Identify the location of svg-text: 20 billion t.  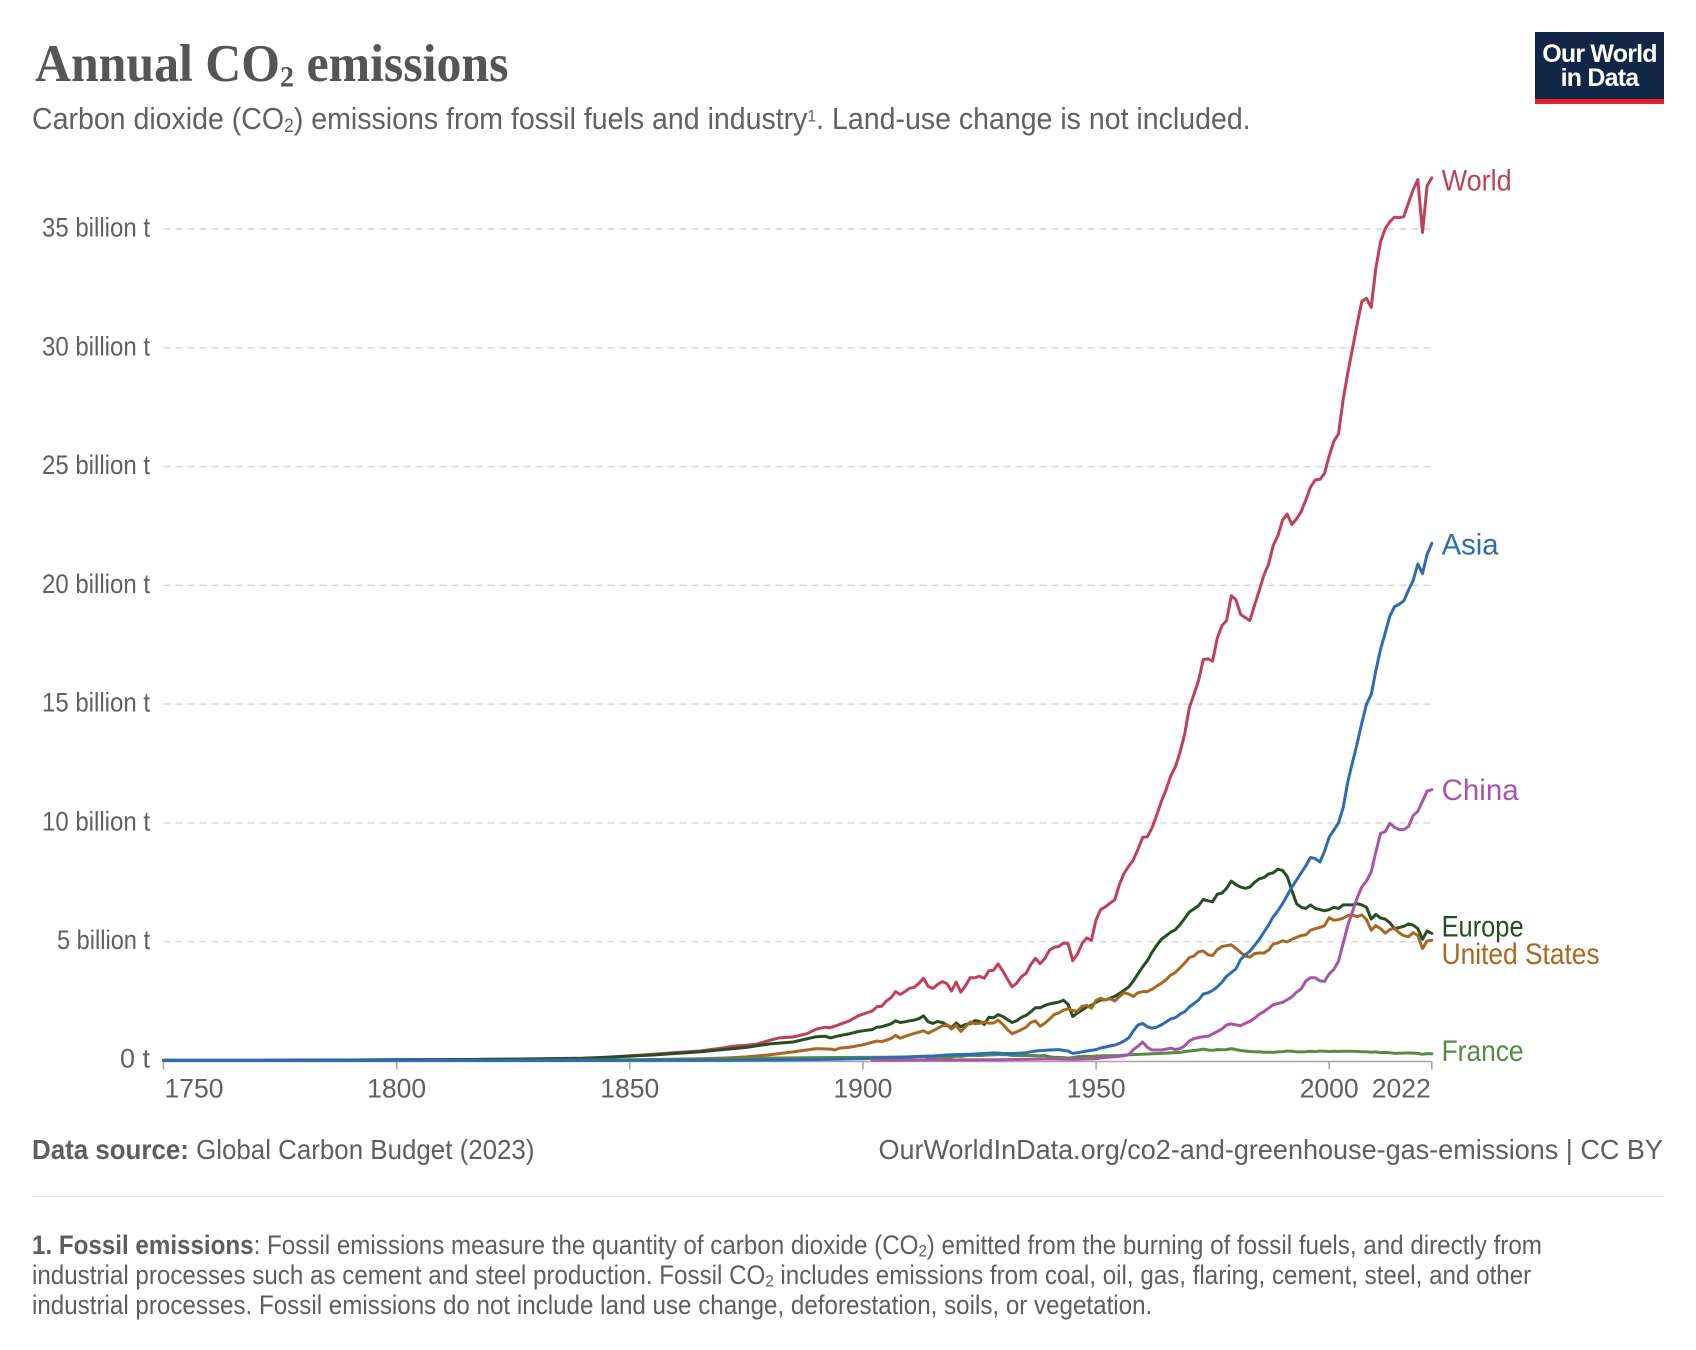
(96, 584).